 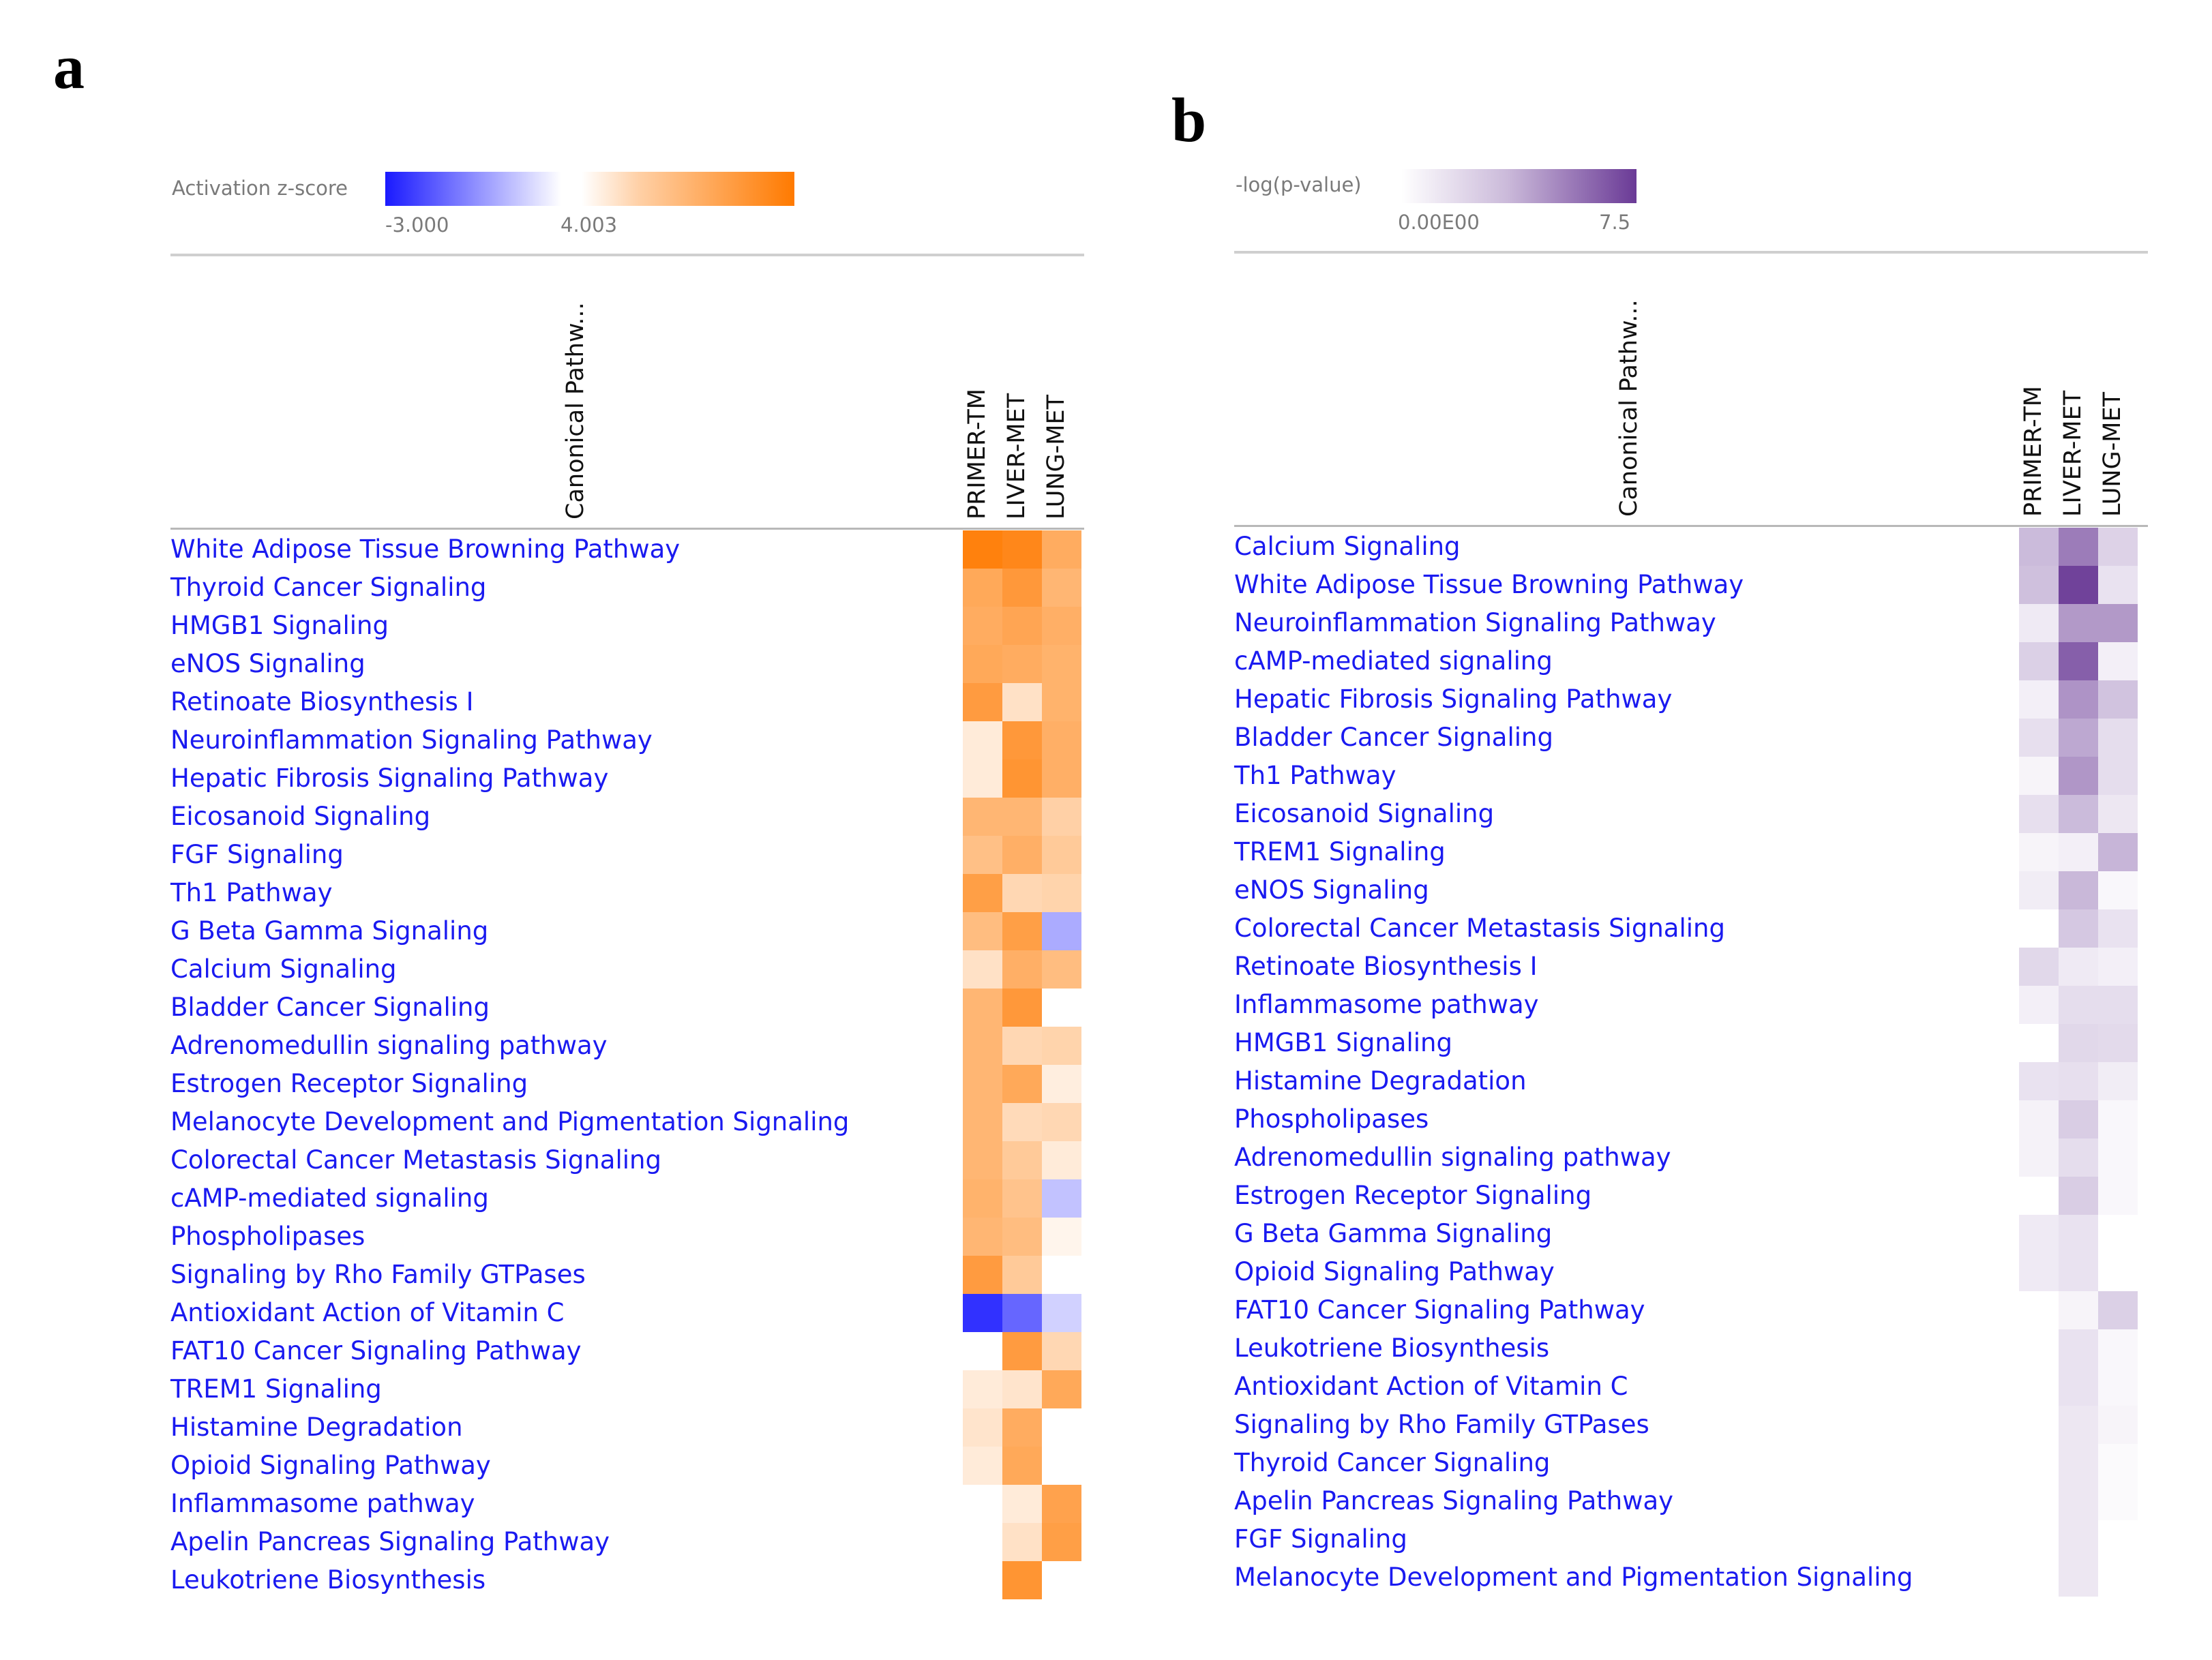 I want to click on column-header-primer-tm: PRIMER-TM, so click(x=977, y=454).